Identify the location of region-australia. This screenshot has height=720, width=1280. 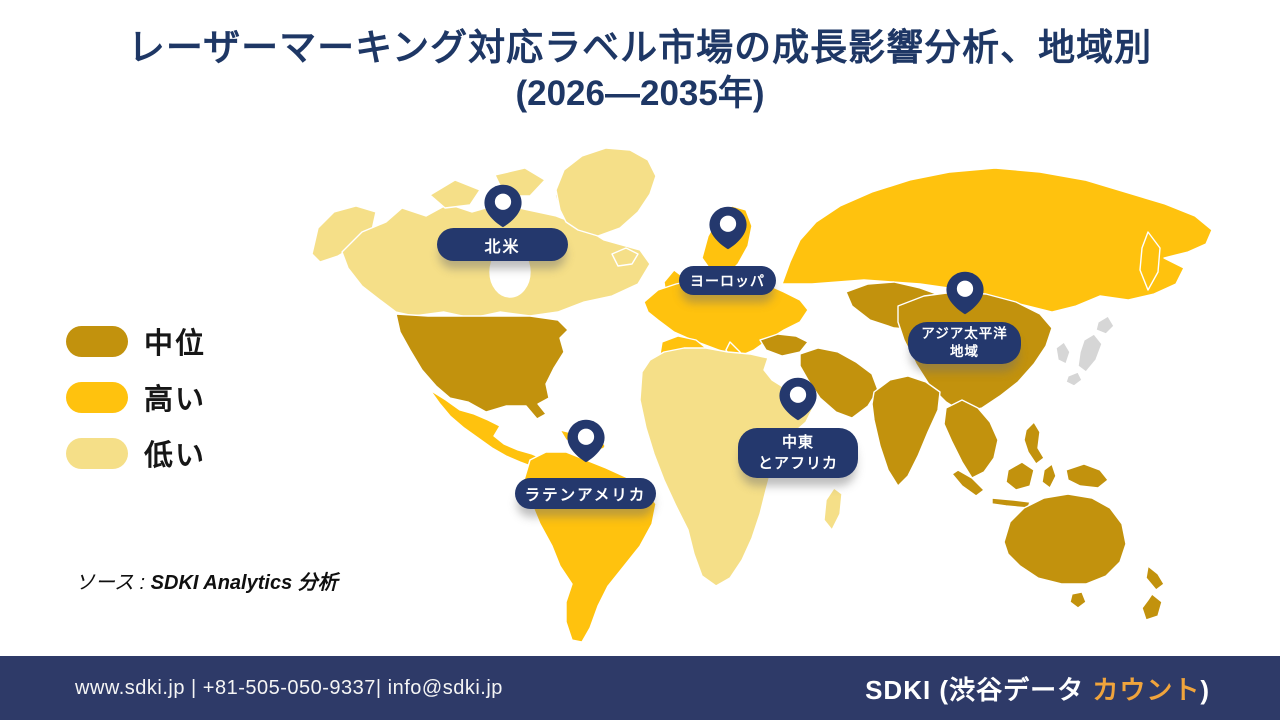
(1065, 539).